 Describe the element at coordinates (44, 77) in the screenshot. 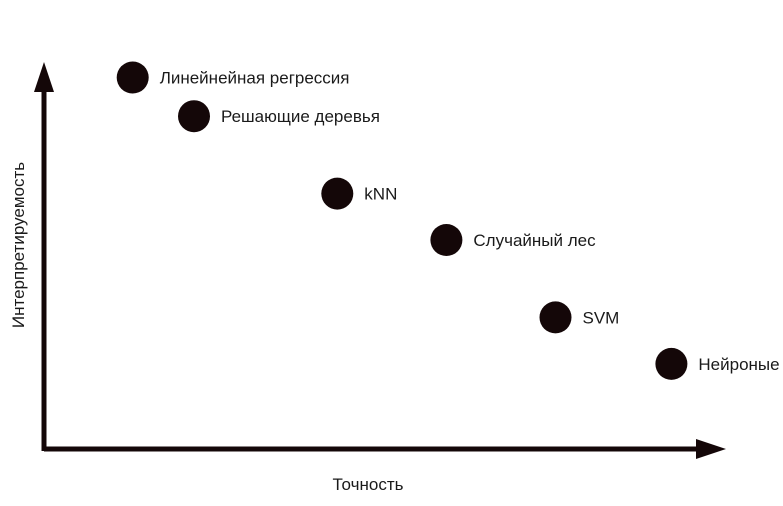

I see `y-axis-arrowhead` at that location.